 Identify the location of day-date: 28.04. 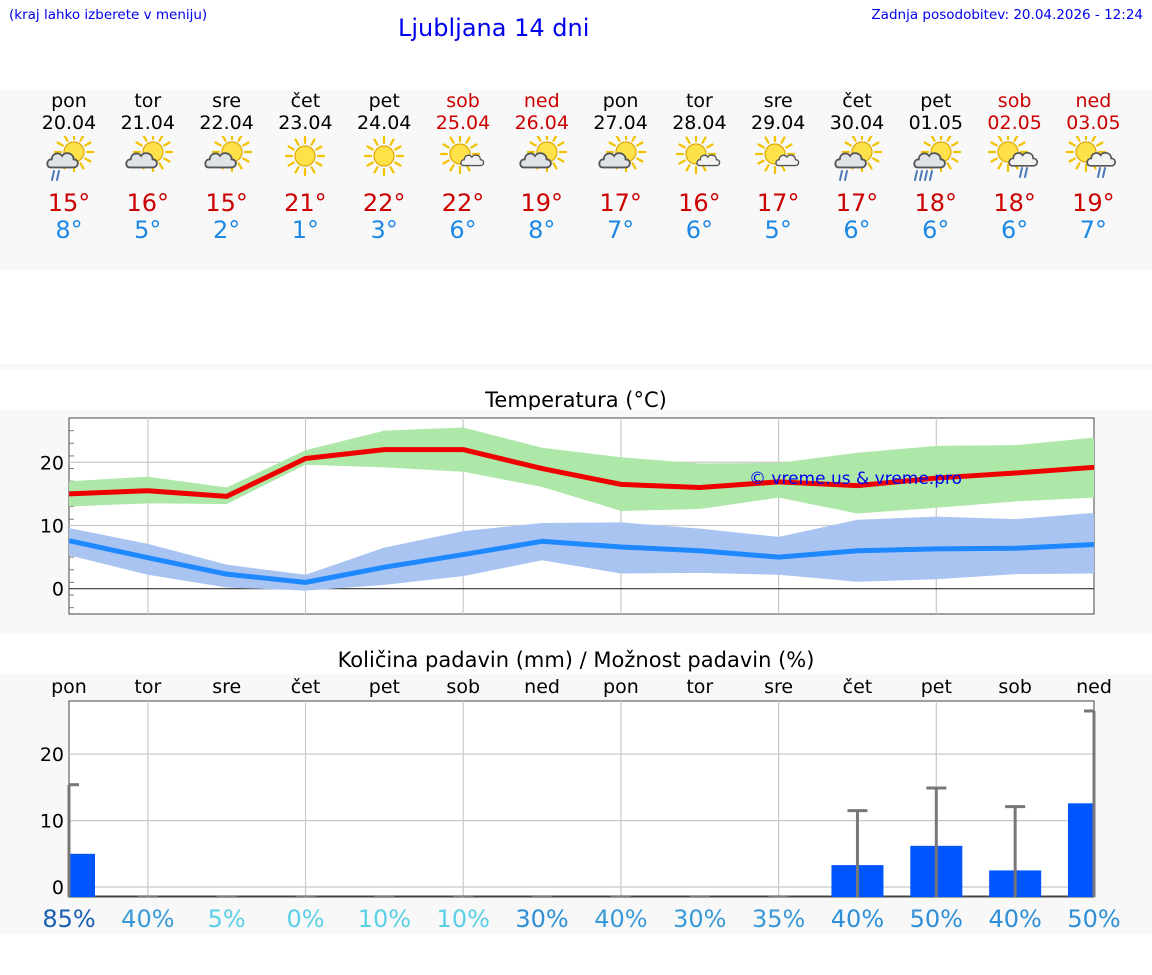
(699, 123).